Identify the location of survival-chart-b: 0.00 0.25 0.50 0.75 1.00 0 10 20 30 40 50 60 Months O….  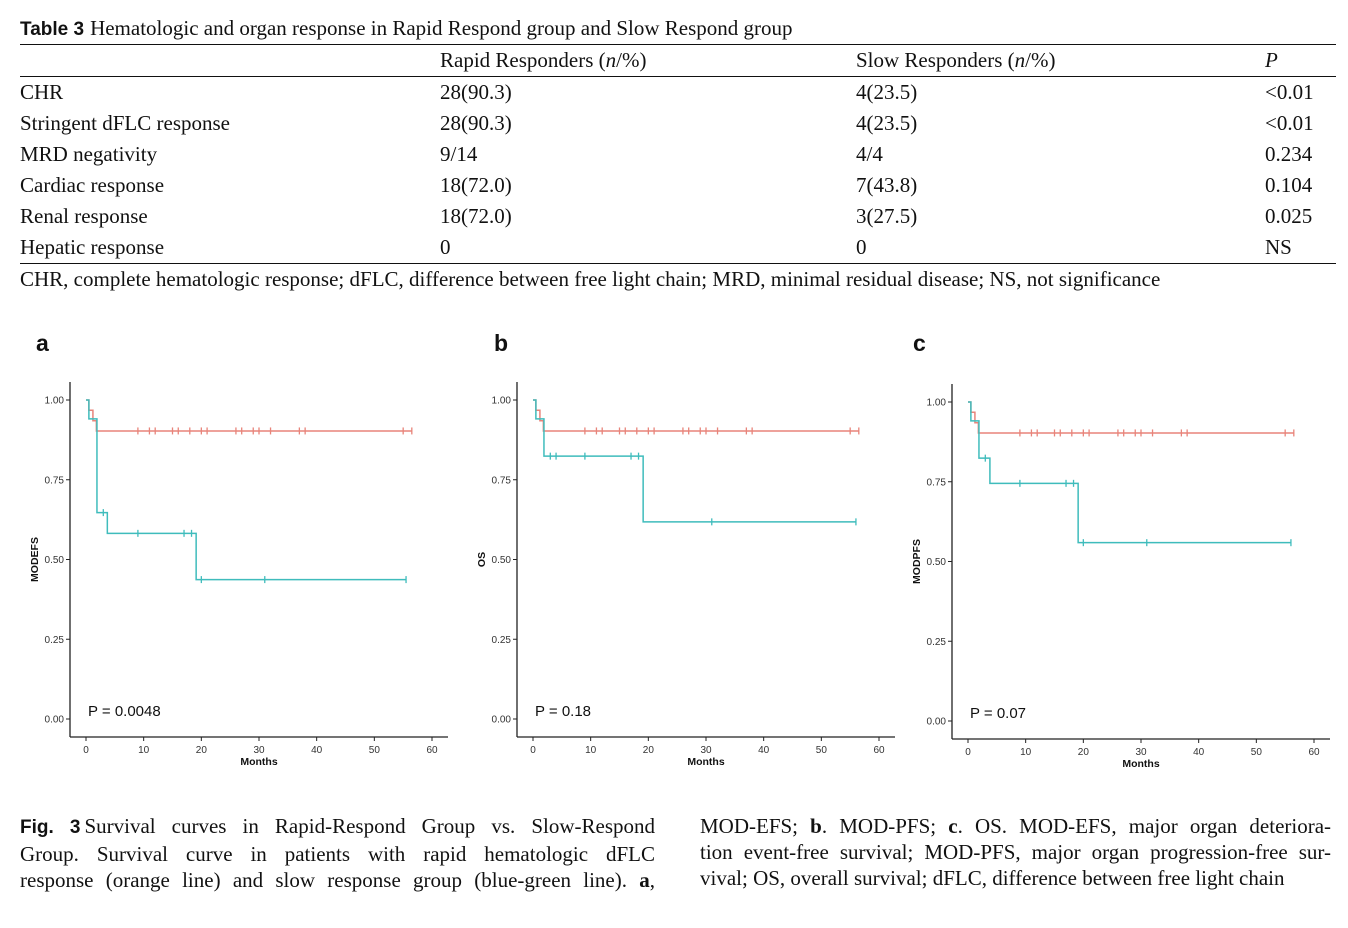
(685, 575).